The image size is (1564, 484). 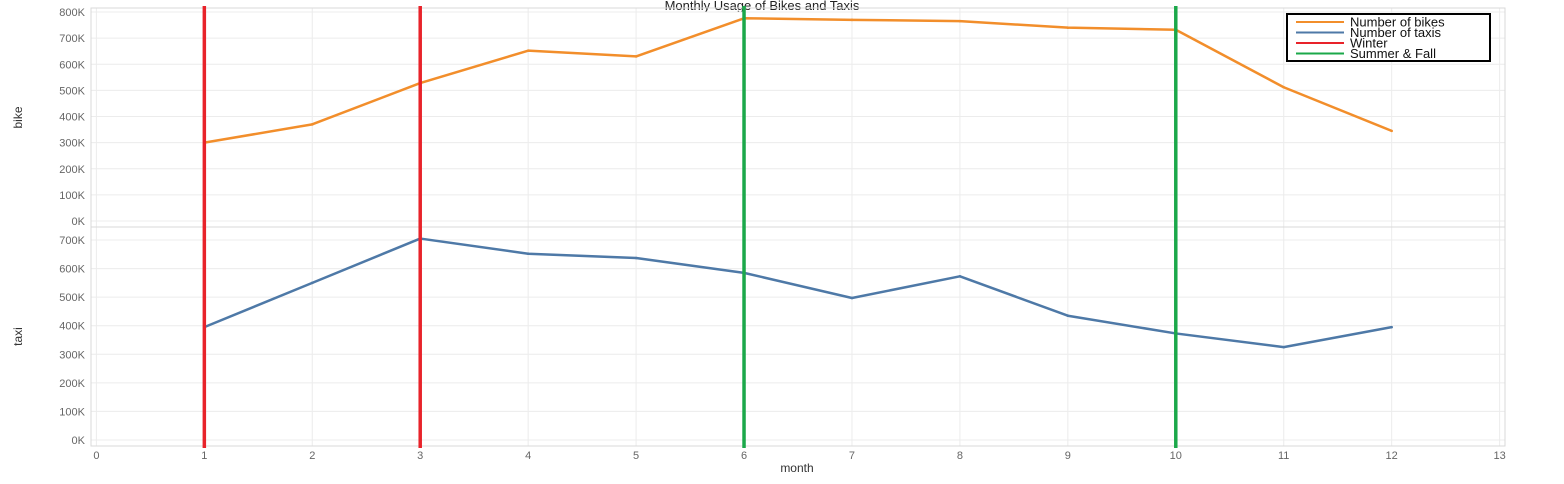 What do you see at coordinates (1392, 456) in the screenshot?
I see `x-tick-label: 12` at bounding box center [1392, 456].